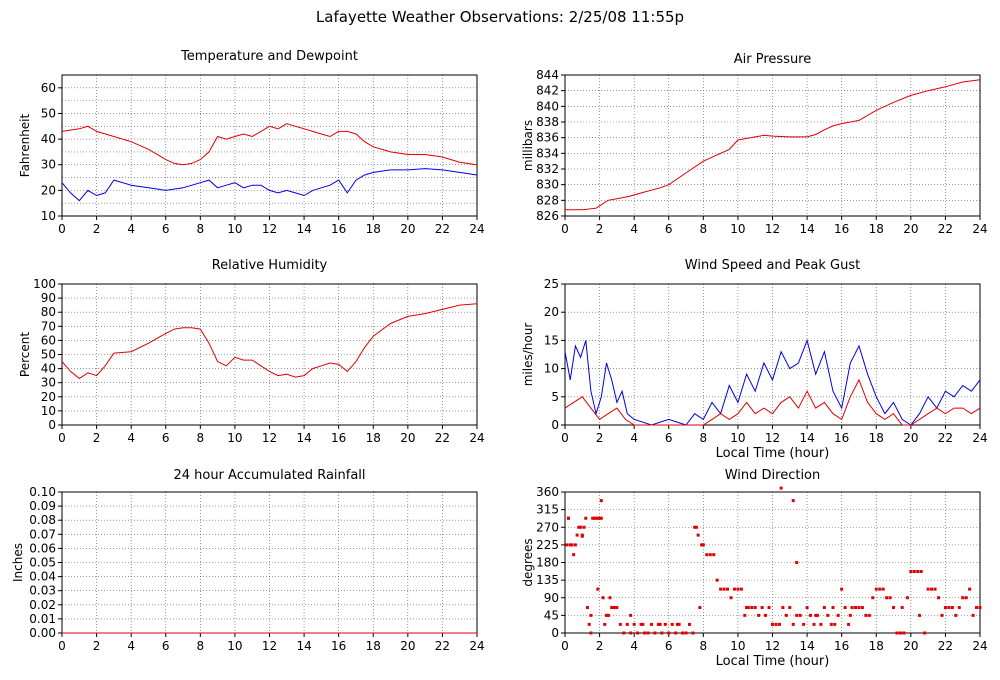 The width and height of the screenshot is (1000, 680). Describe the element at coordinates (338, 438) in the screenshot. I see `humidity-xtick-label: 16` at that location.